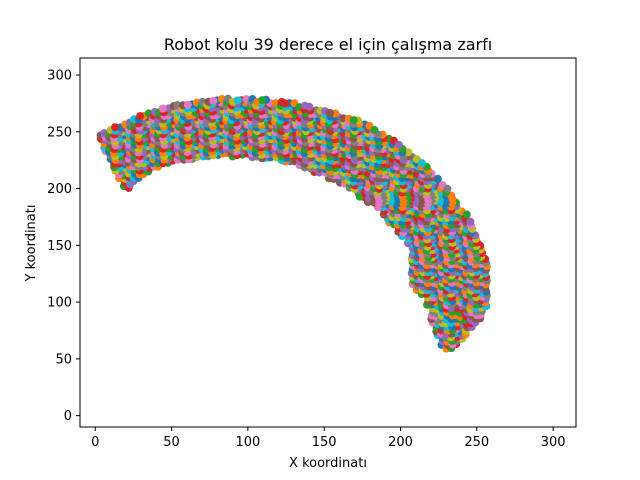 The height and width of the screenshot is (480, 640). I want to click on y-tick-label: 250, so click(59, 132).